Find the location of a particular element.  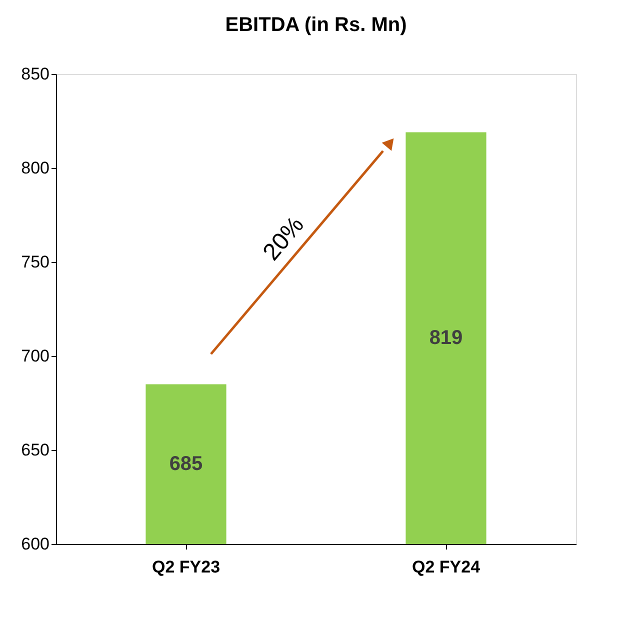

y-tick-label: 800 is located at coordinates (35, 168).